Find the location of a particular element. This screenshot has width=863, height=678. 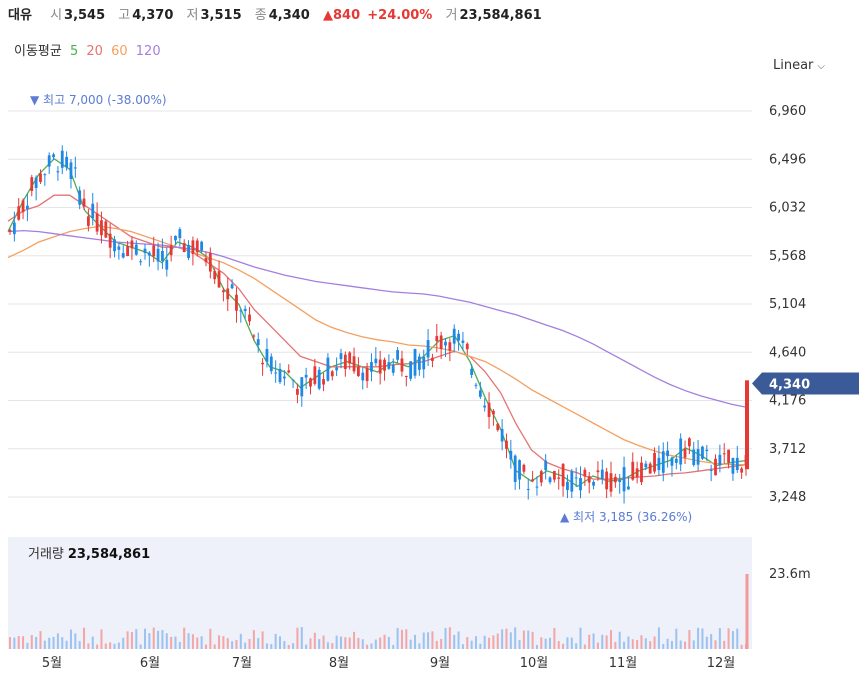

y-tick-label: 3,712 is located at coordinates (787, 449).